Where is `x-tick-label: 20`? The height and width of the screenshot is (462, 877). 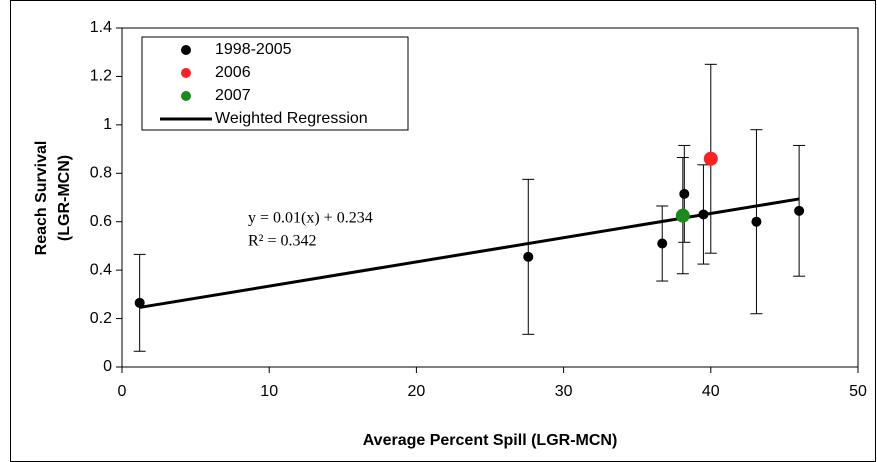
x-tick-label: 20 is located at coordinates (417, 391).